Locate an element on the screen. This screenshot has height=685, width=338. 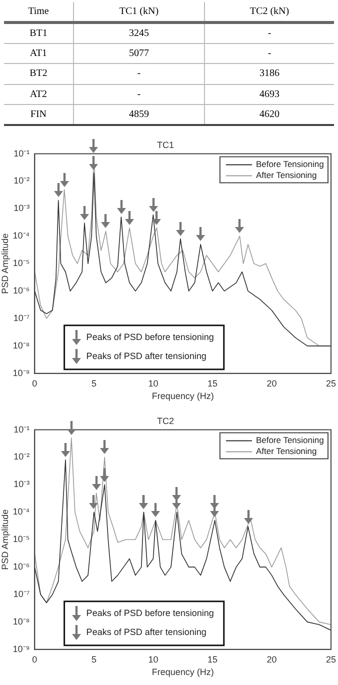
text: AT2 is located at coordinates (39, 94).